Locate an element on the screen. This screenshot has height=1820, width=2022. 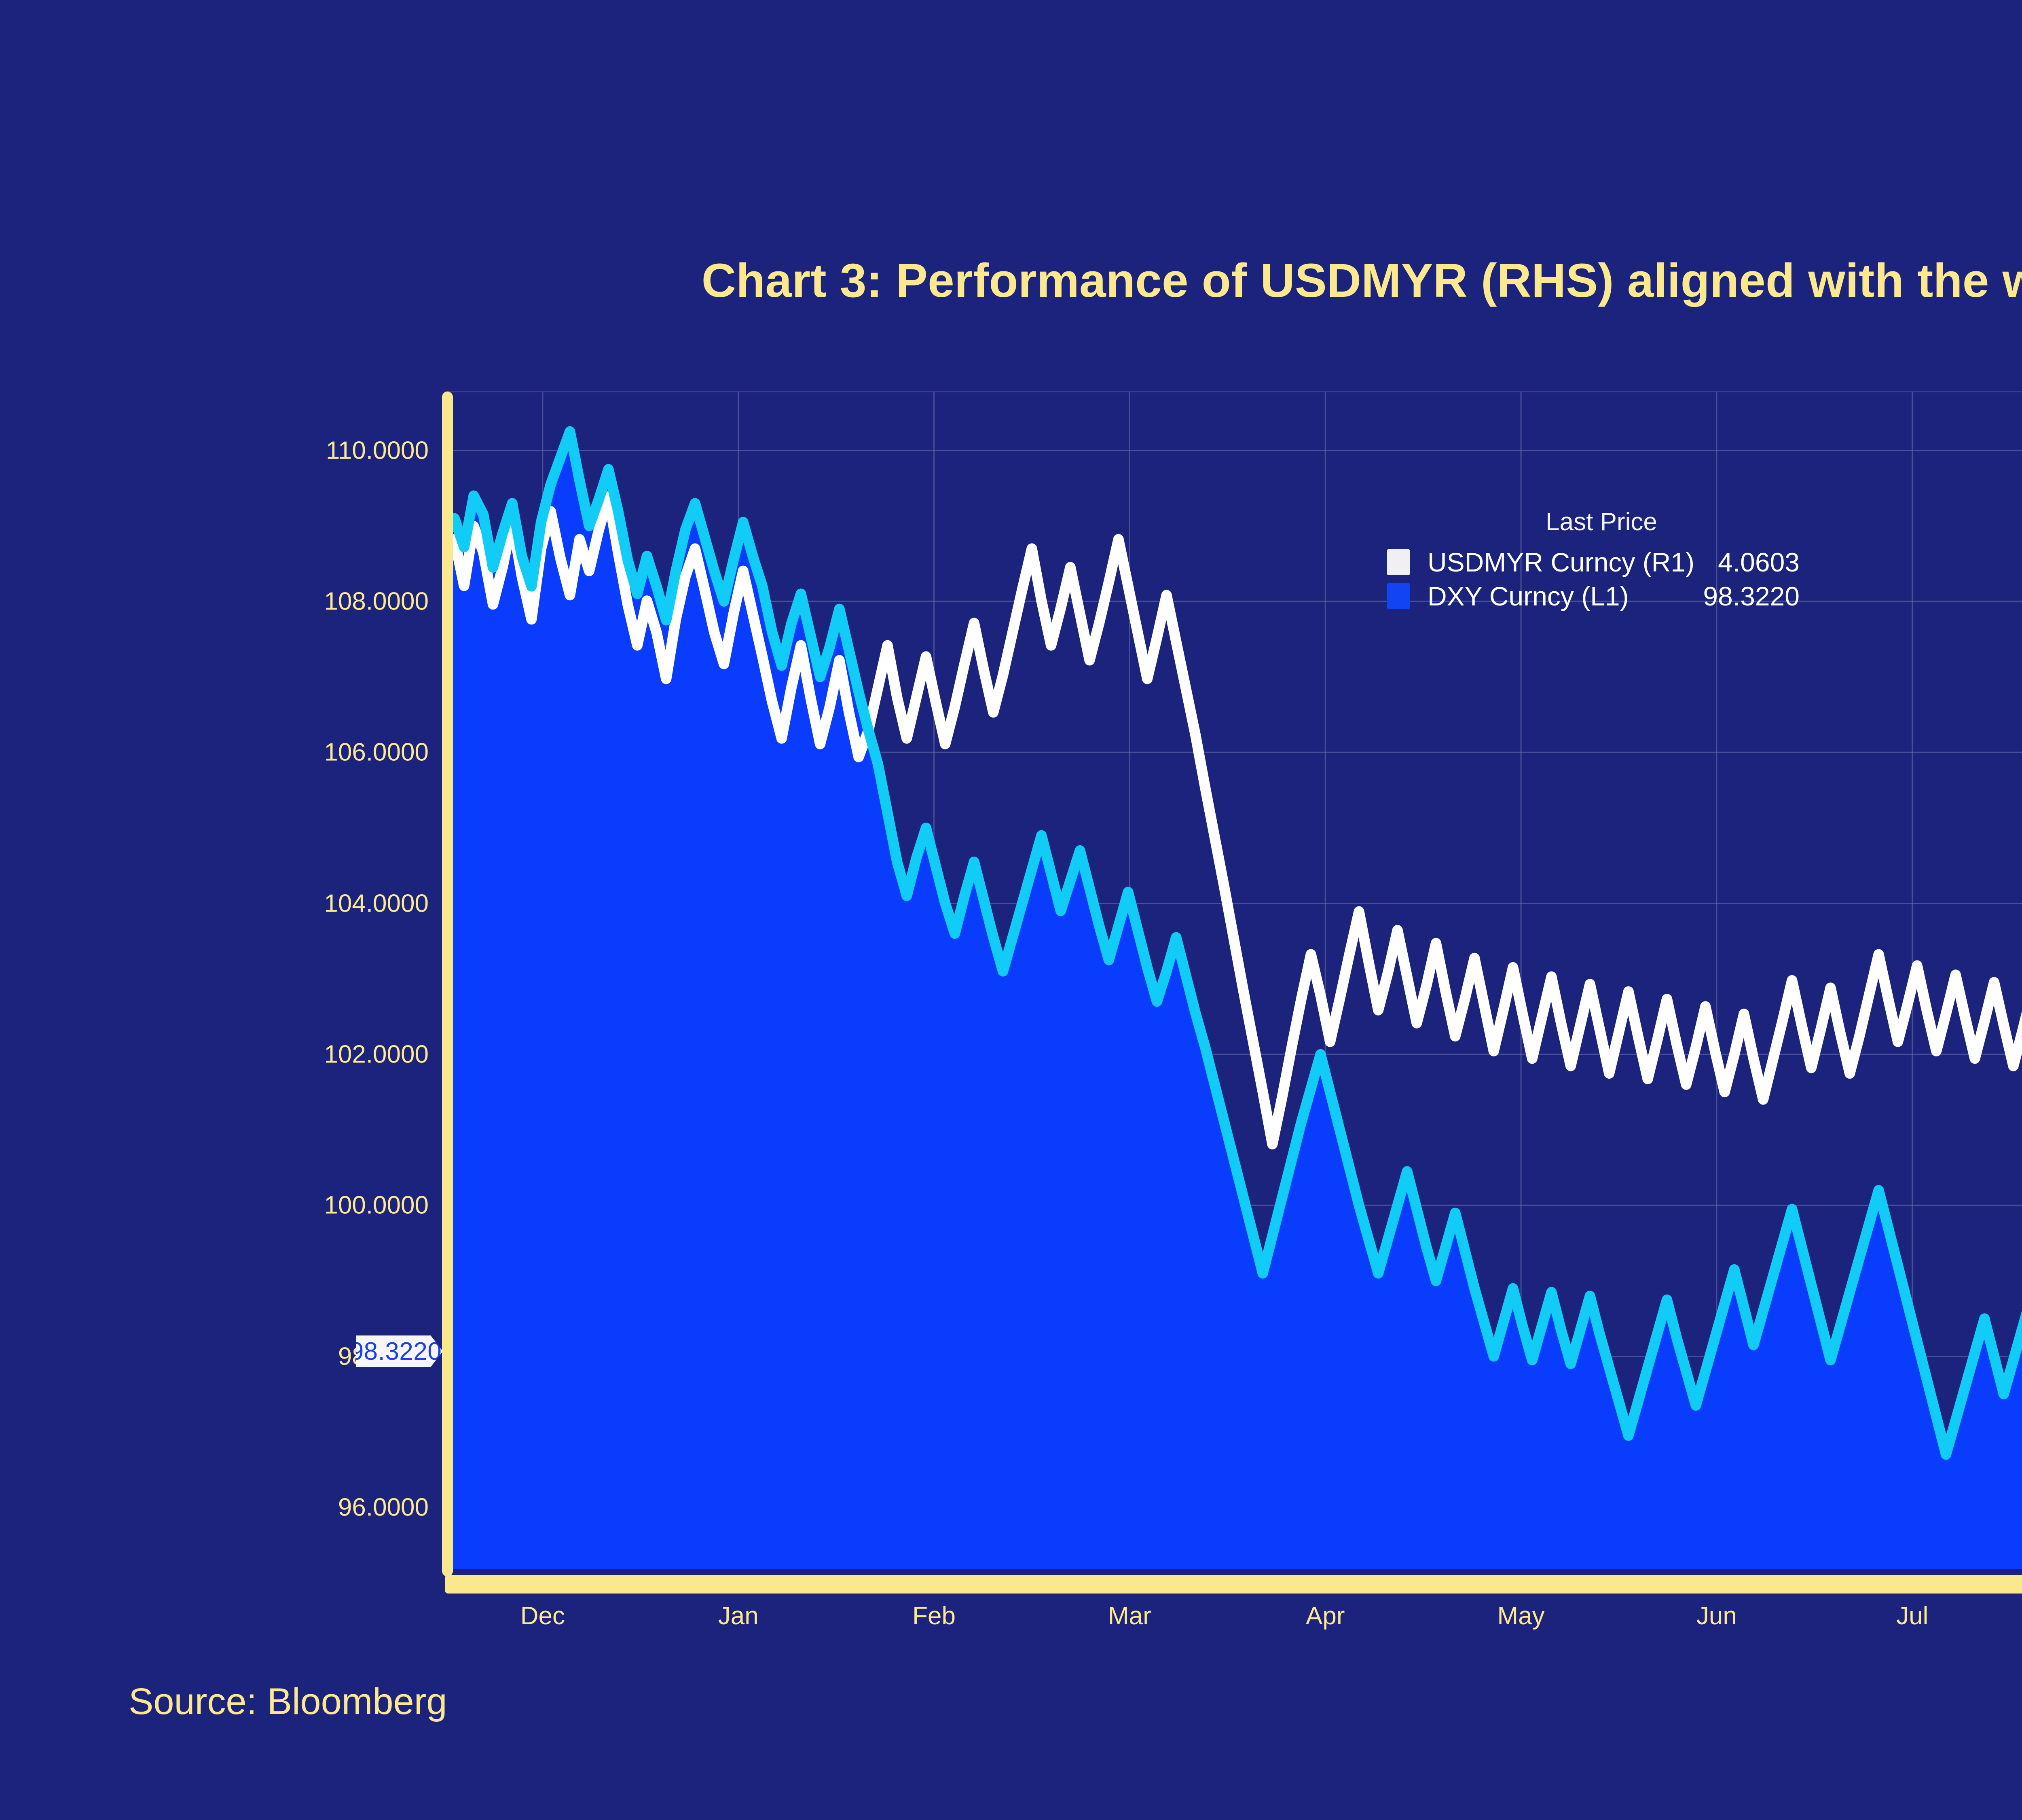
x-tick: Jul is located at coordinates (1912, 1616).